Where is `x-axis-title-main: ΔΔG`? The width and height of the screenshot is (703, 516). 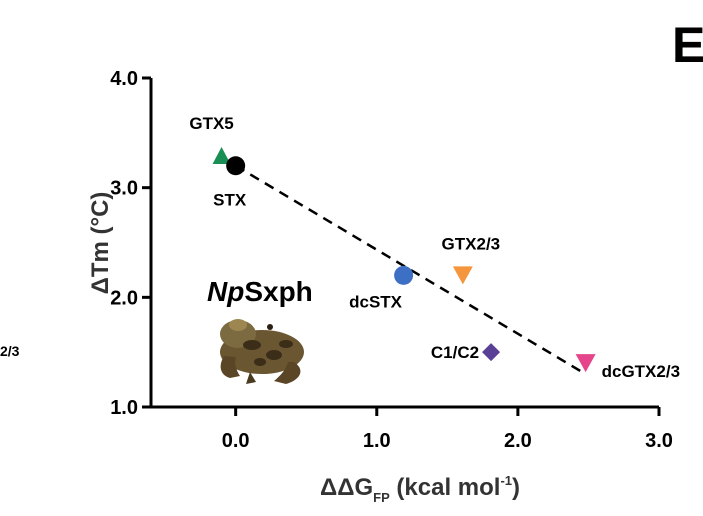
x-axis-title-main: ΔΔG is located at coordinates (346, 487).